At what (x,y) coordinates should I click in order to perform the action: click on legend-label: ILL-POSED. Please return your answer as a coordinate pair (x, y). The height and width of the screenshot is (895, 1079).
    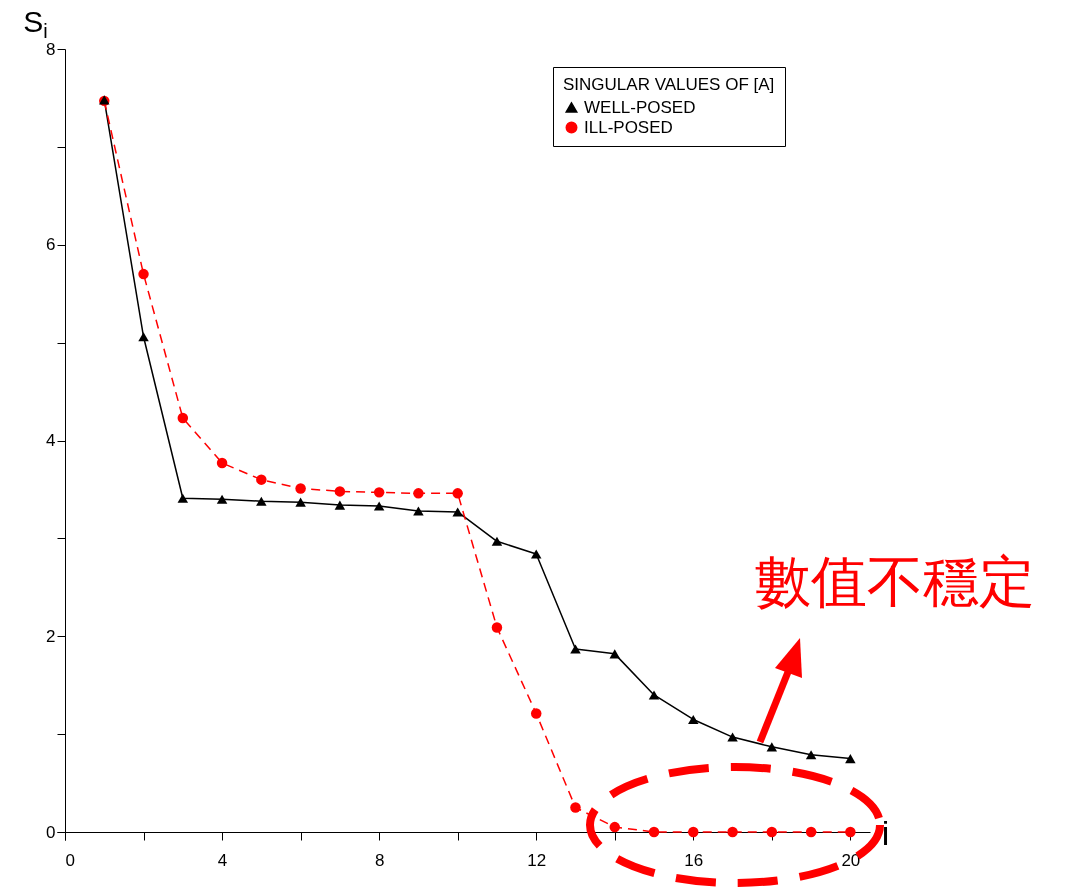
    Looking at the image, I should click on (628, 127).